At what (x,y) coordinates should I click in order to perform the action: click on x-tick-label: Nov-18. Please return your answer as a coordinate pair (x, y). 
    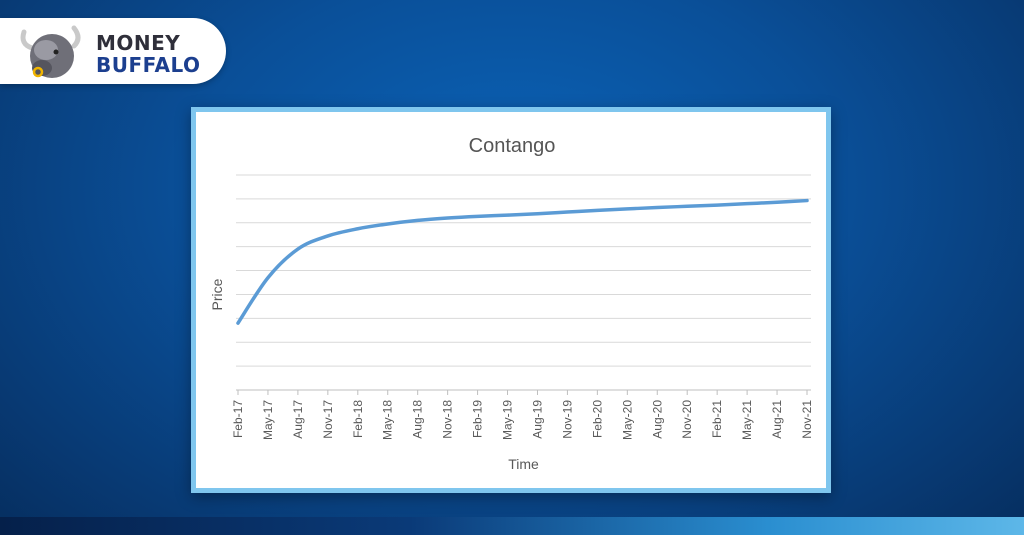
    Looking at the image, I should click on (448, 419).